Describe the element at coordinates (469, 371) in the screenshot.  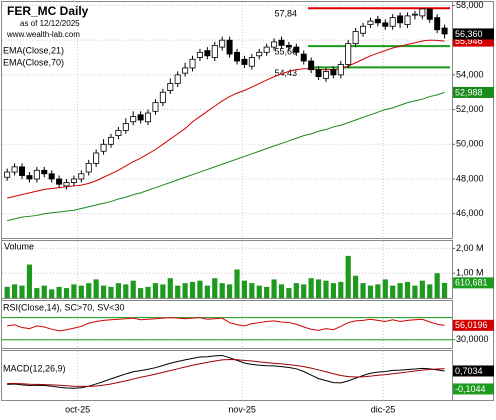
I see `last-value-label: 0,7034` at that location.